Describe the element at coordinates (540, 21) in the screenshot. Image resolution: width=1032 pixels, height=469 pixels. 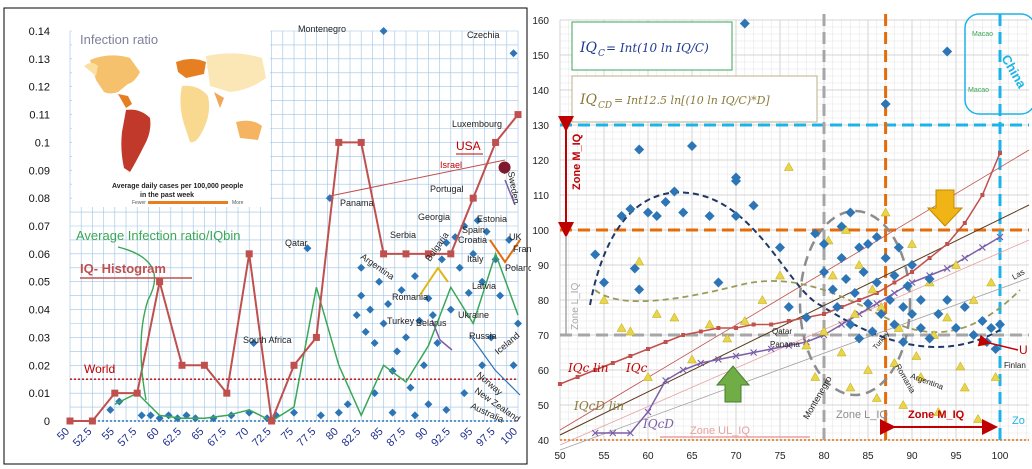
I see `right-y-tick-label: 160` at that location.